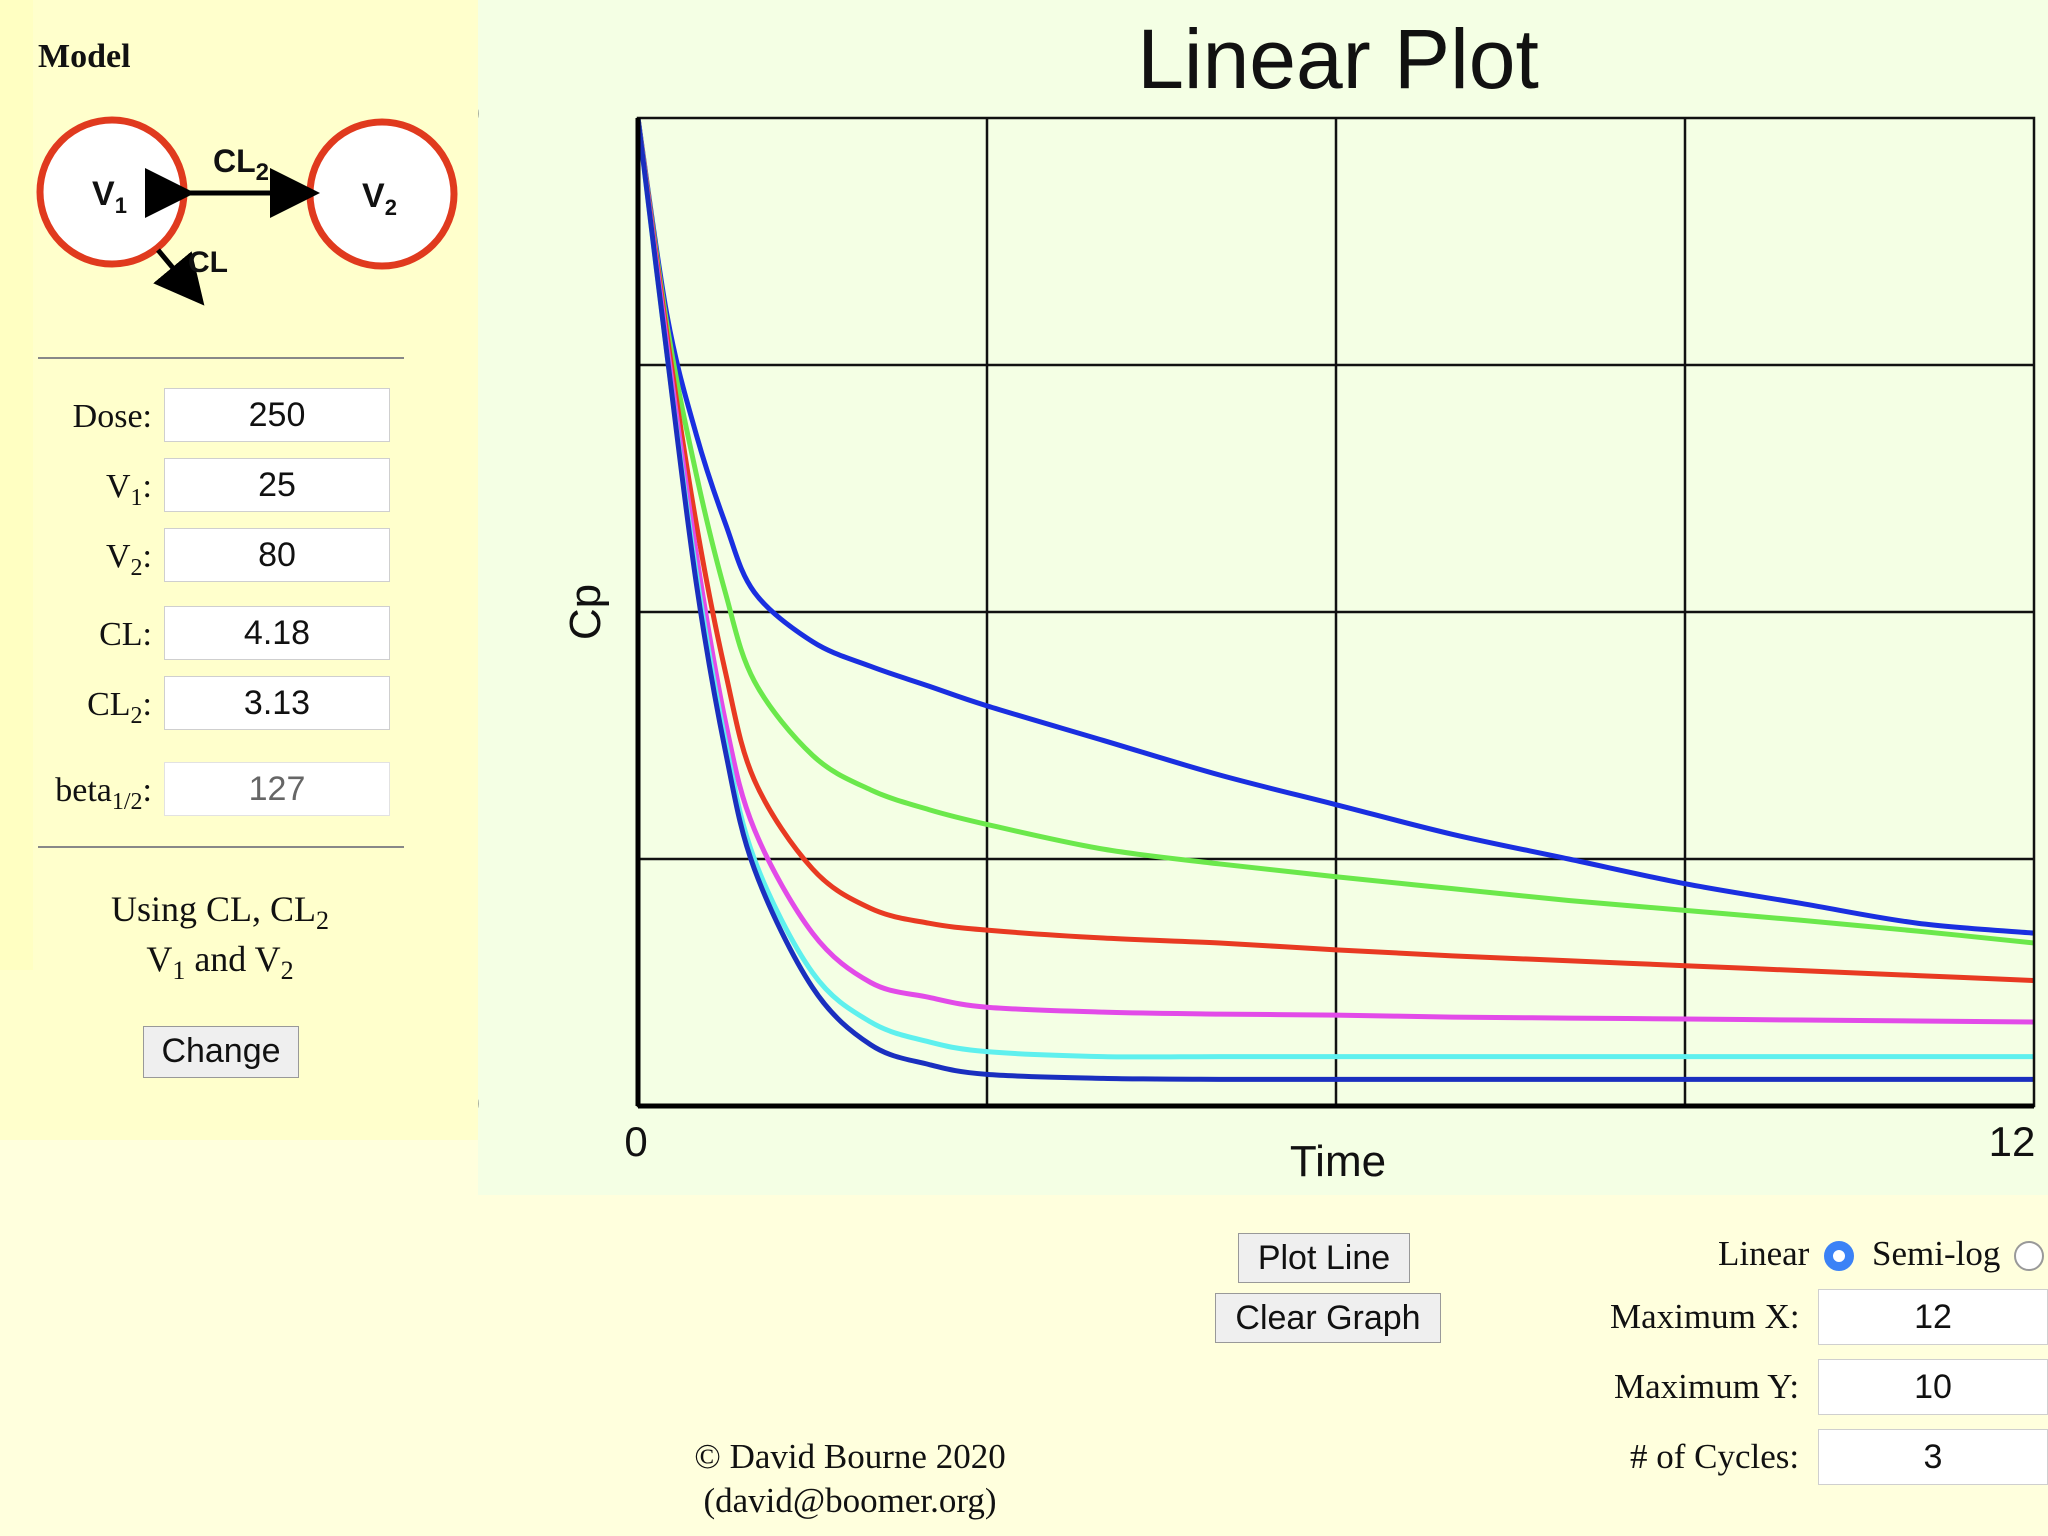 The image size is (2048, 1536). Describe the element at coordinates (1933, 1387) in the screenshot. I see `max-y-input: 10` at that location.